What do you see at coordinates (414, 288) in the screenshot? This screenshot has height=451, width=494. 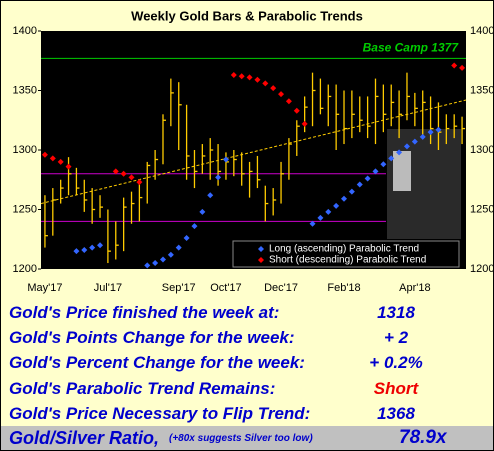 I see `x-tick-label: Apr'18` at bounding box center [414, 288].